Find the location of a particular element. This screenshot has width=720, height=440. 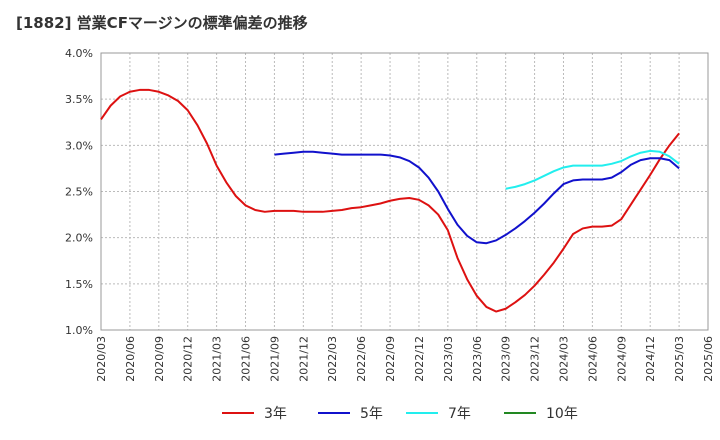

x-tick-label: 2022/06 is located at coordinates (361, 359).